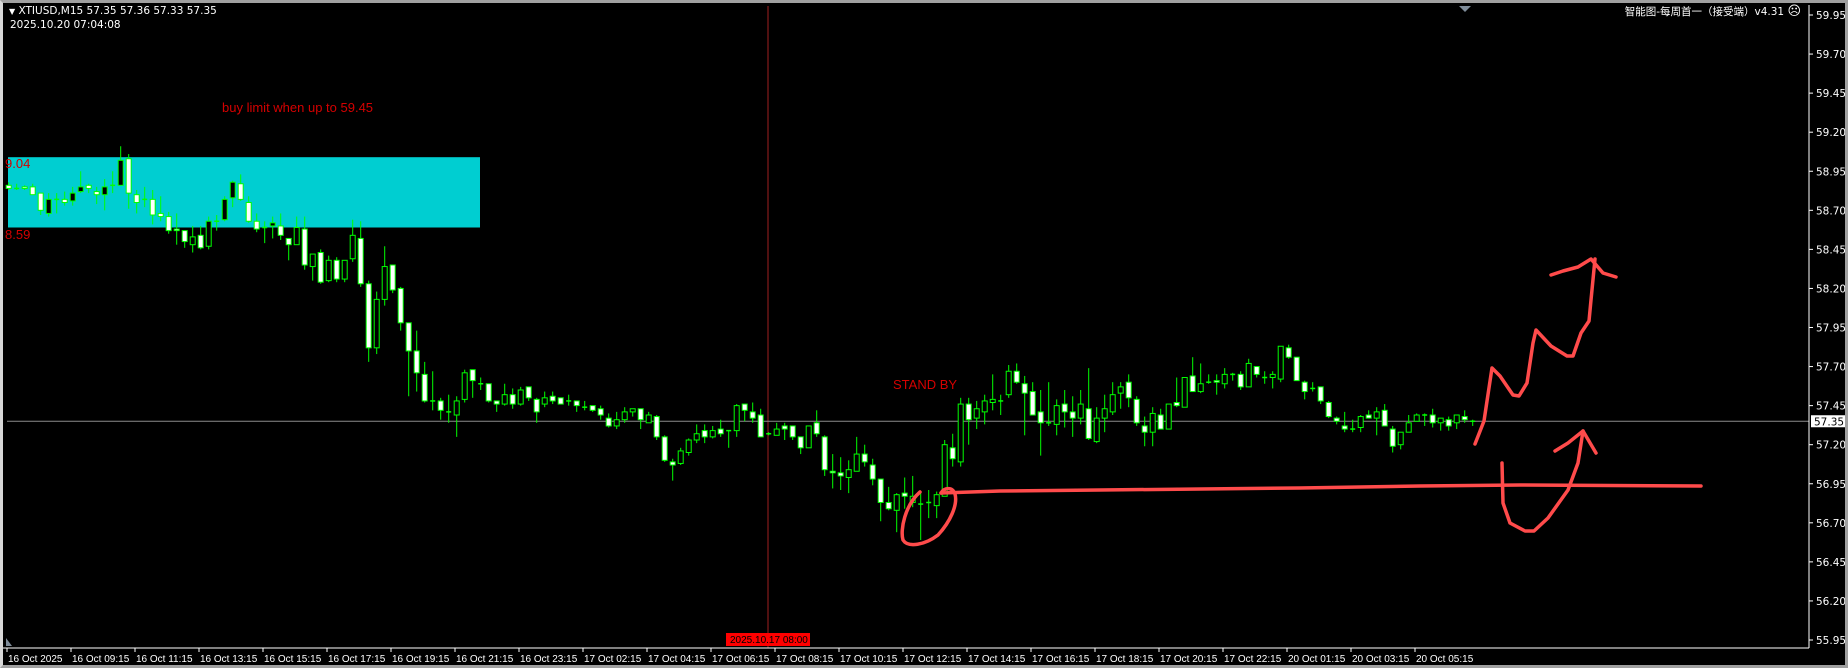 The height and width of the screenshot is (668, 1848). What do you see at coordinates (769, 640) in the screenshot?
I see `cursor-time-label: 2025.10.17 08:00` at bounding box center [769, 640].